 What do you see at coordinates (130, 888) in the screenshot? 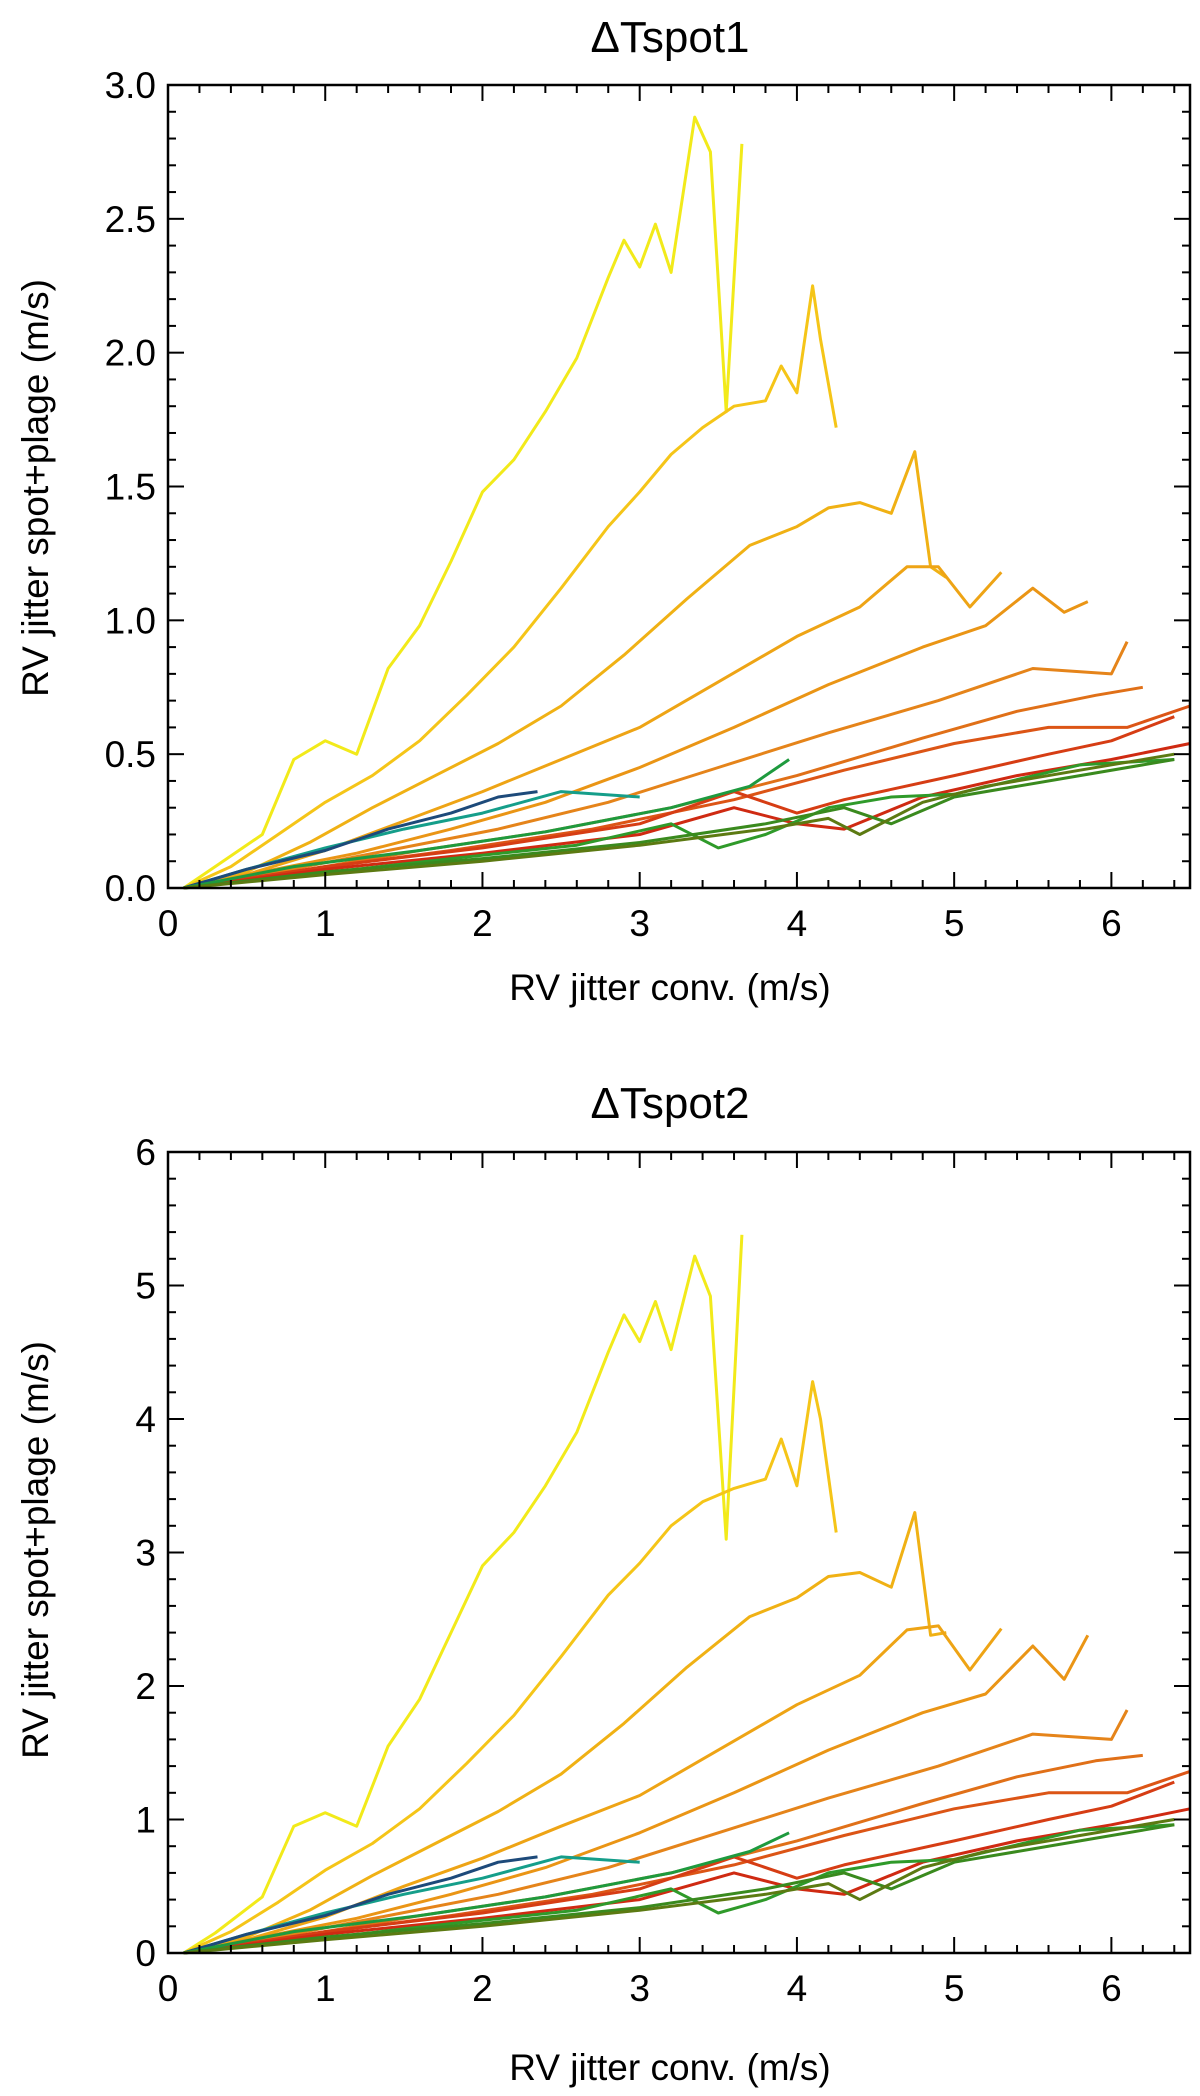
I see `y-tick-label: 0.0` at bounding box center [130, 888].